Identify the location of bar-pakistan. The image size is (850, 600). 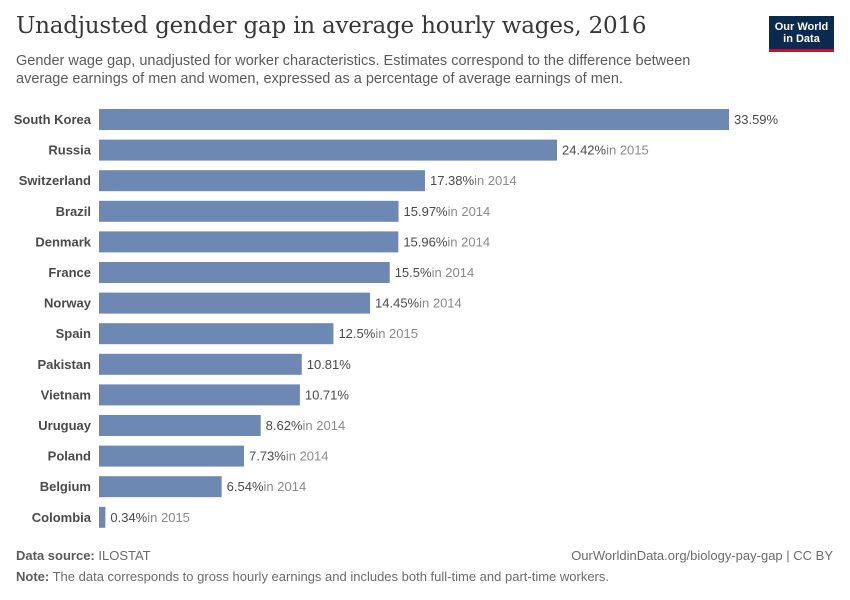
(200, 364).